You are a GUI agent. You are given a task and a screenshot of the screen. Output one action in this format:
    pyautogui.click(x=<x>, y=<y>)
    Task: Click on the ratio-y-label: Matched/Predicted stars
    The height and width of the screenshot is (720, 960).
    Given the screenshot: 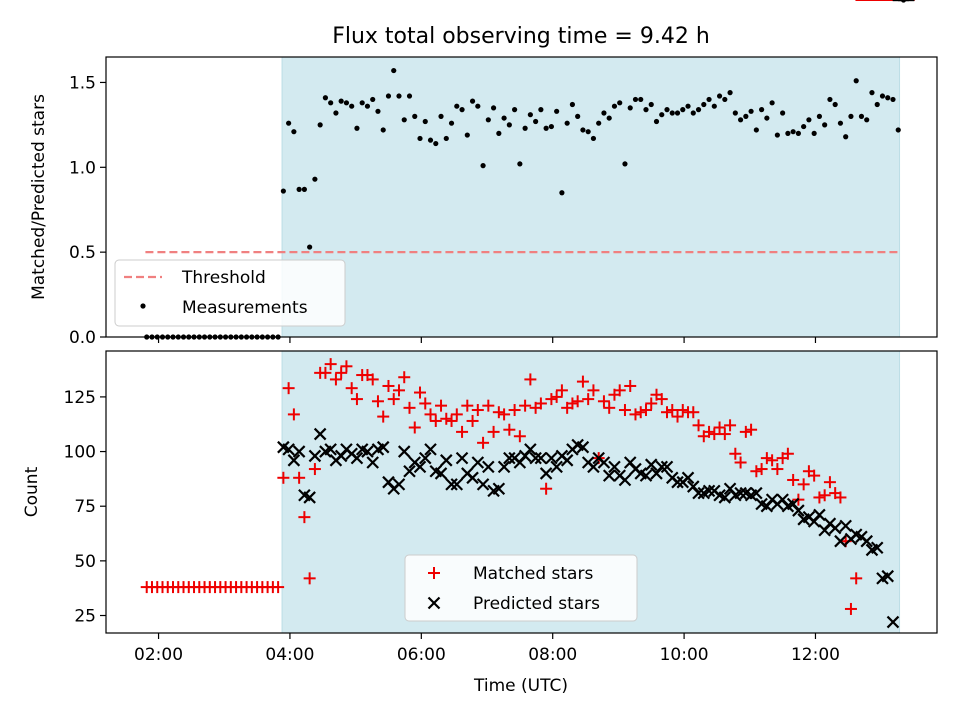 What is the action you would take?
    pyautogui.click(x=39, y=197)
    